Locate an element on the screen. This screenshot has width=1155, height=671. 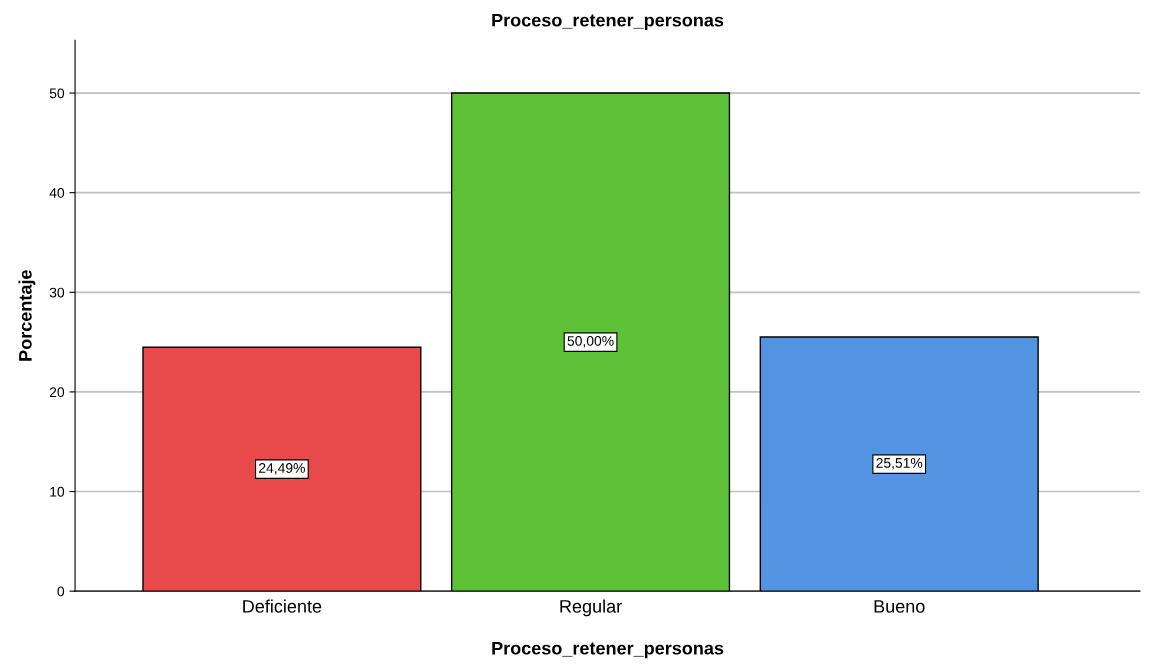
y-tick-label: 50 is located at coordinates (57, 93).